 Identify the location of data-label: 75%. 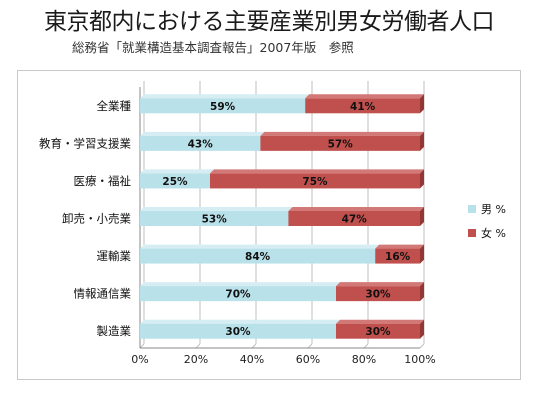
(315, 182).